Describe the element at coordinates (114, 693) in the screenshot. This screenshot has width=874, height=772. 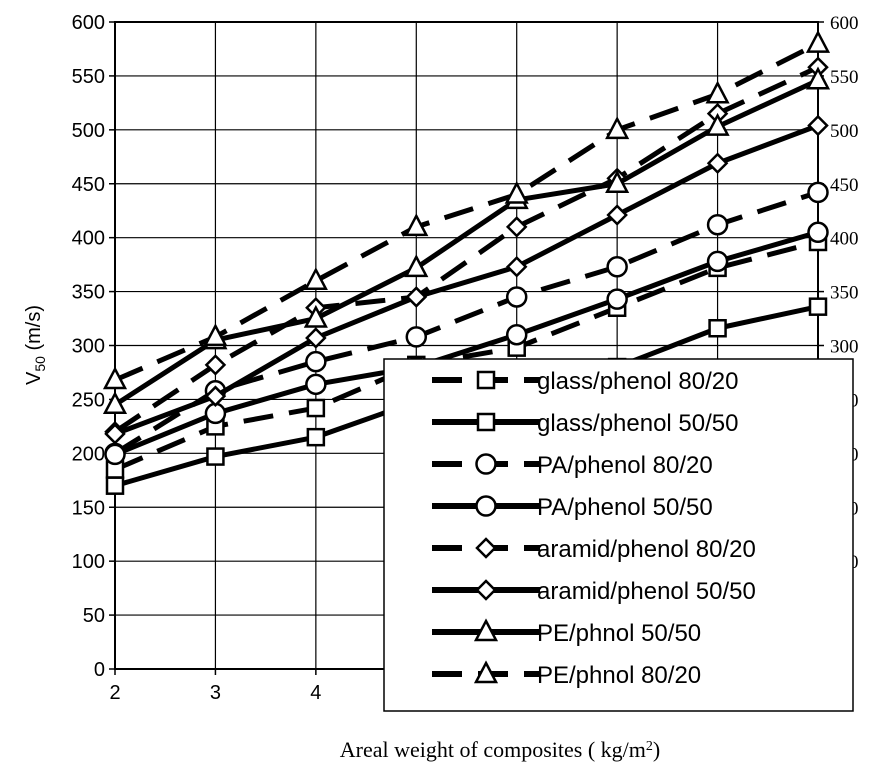
I see `x-tick-label: 2` at that location.